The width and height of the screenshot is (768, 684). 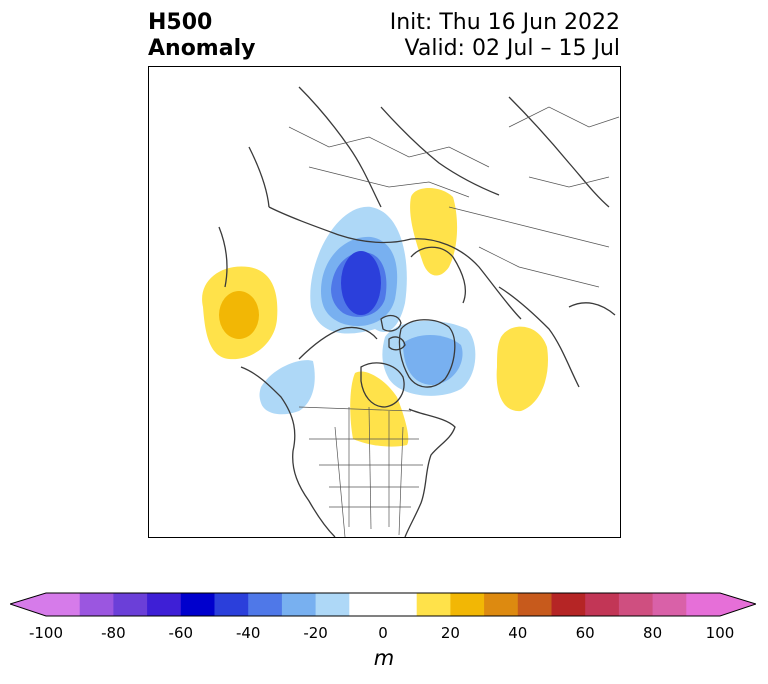 What do you see at coordinates (287, 387) in the screenshot?
I see `anomaly-negative-west-canada` at bounding box center [287, 387].